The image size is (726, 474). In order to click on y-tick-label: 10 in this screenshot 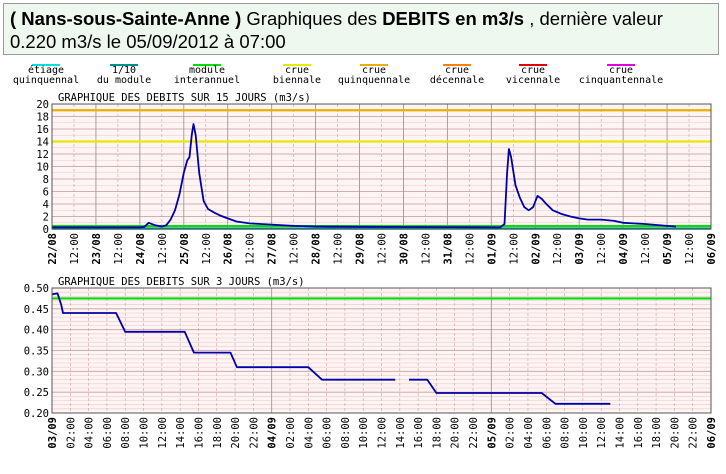, I will do `click(42, 168)`.